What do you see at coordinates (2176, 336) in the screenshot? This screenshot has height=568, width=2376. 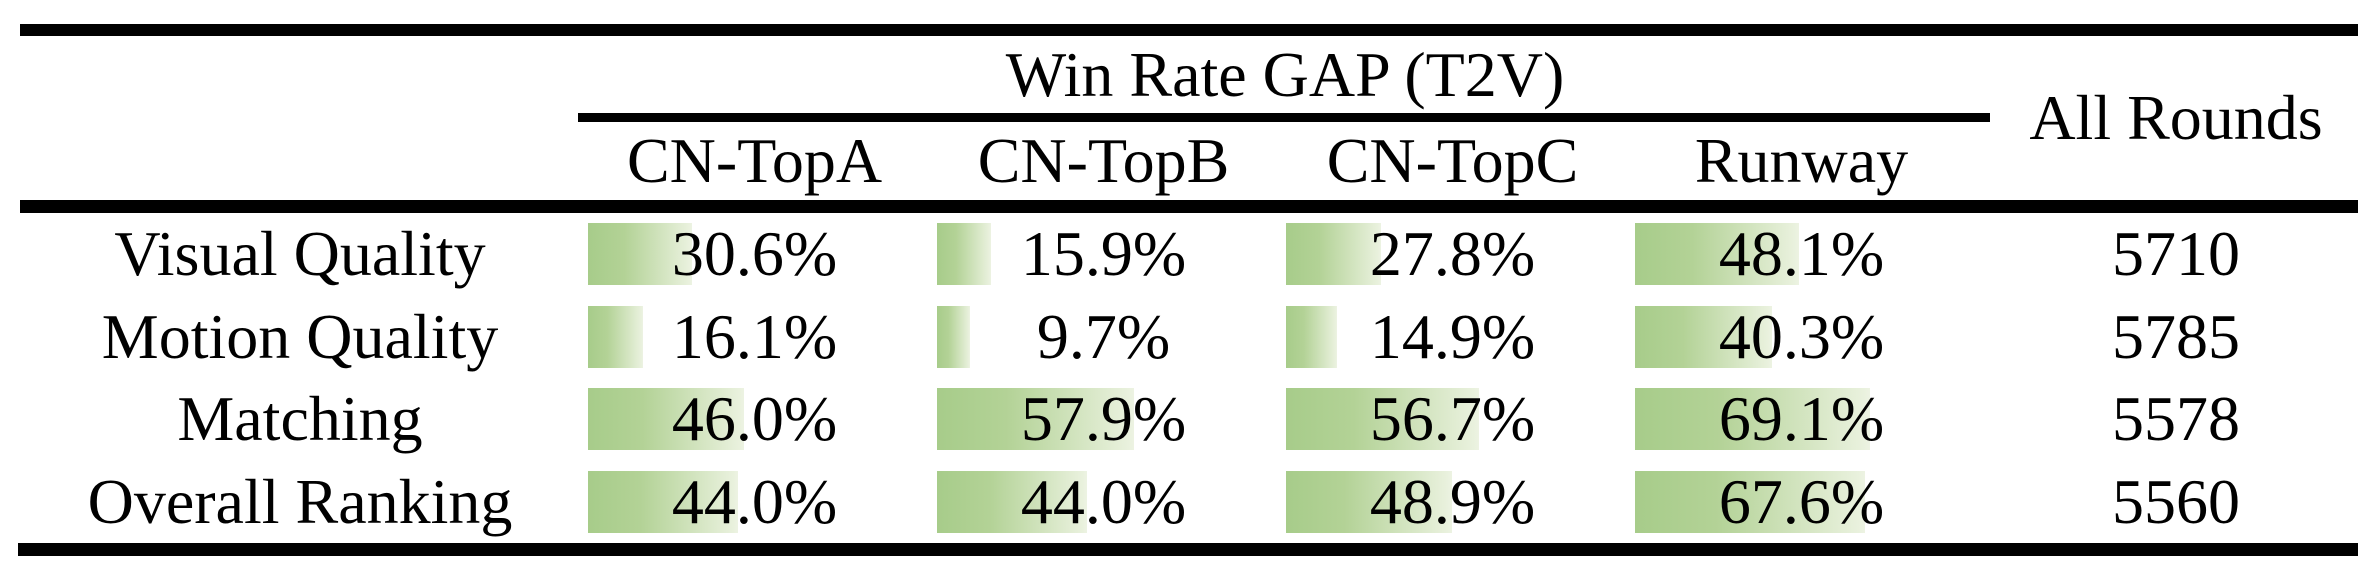 I see `all-rounds-value: 5785` at bounding box center [2176, 336].